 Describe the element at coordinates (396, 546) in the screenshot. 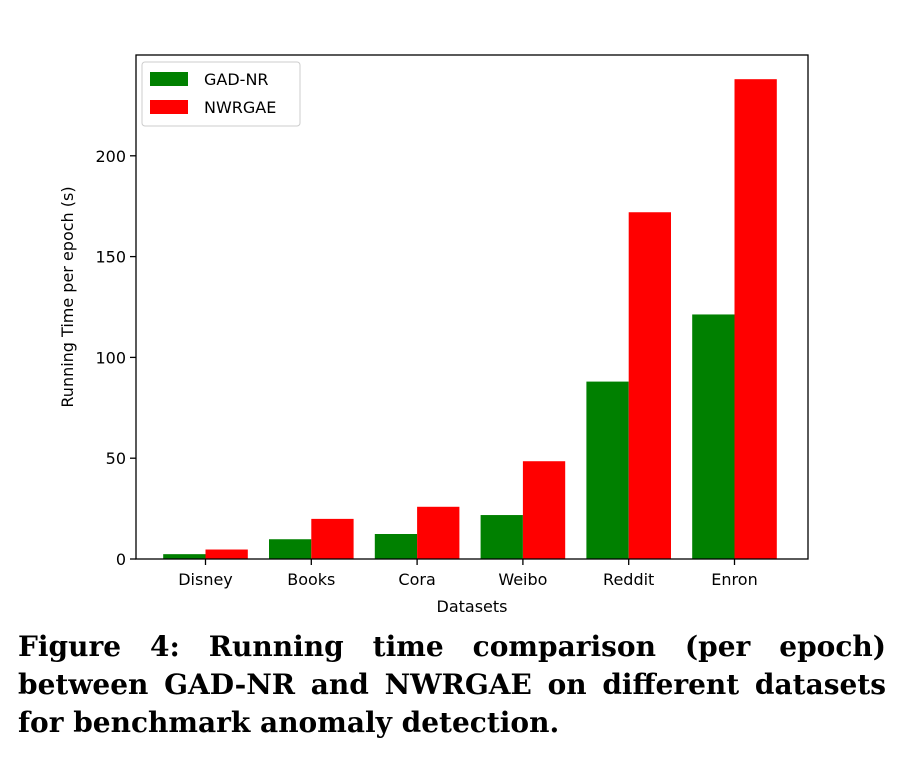

I see `bar-gad-nr-cora` at that location.